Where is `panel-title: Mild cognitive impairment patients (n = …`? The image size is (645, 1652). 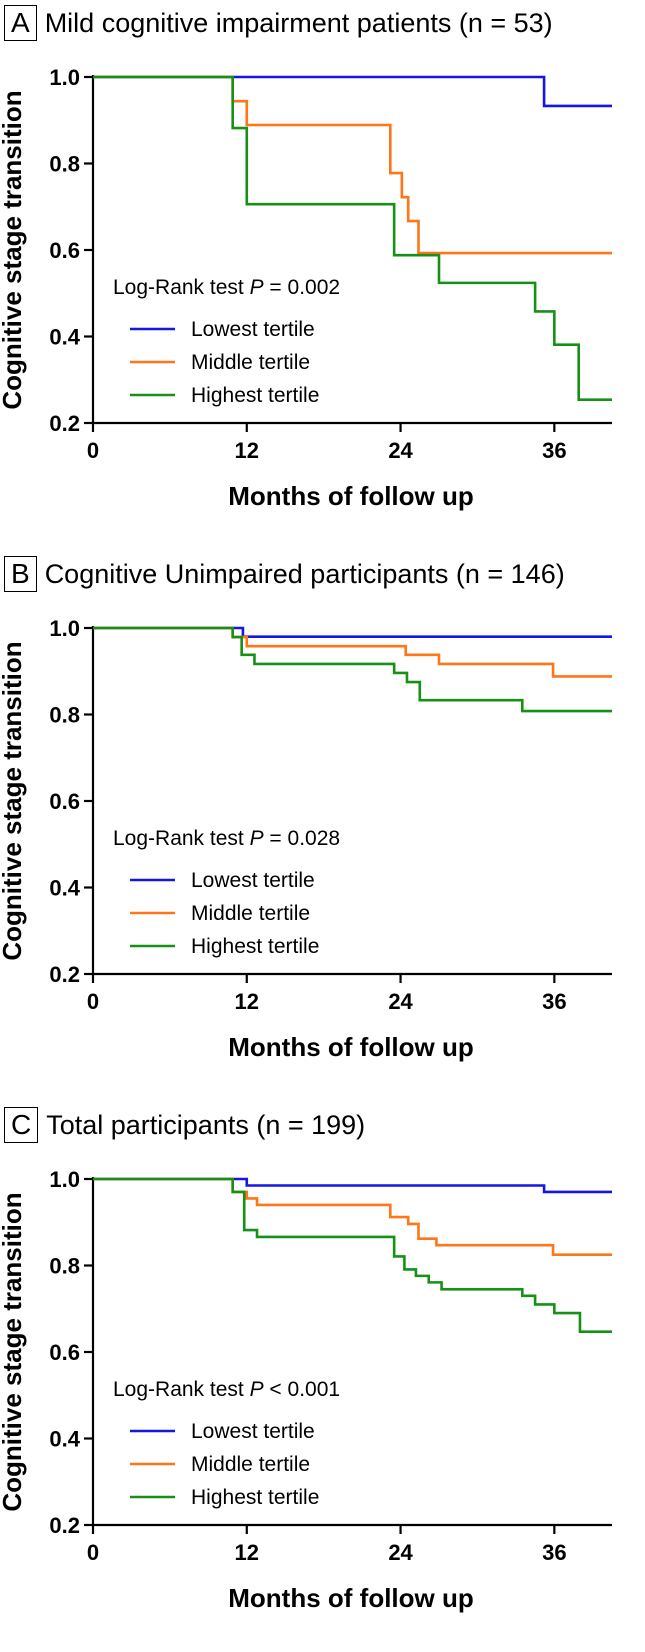 panel-title: Mild cognitive impairment patients (n = … is located at coordinates (298, 22).